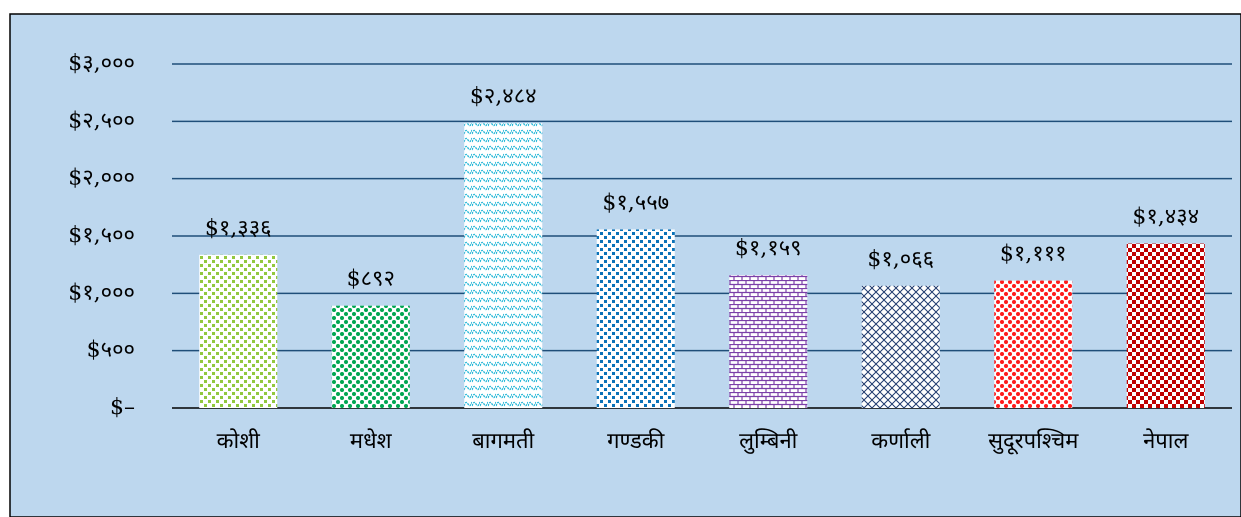 The height and width of the screenshot is (517, 1241). I want to click on y-tick-label: $३,०००, so click(101, 63).